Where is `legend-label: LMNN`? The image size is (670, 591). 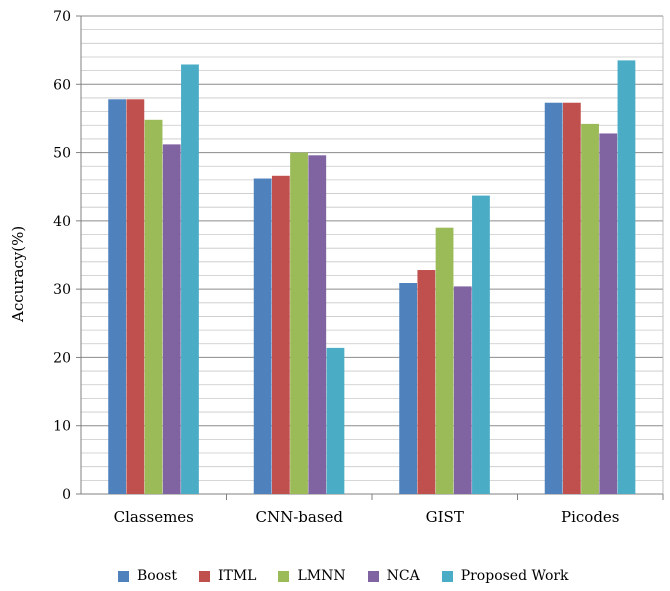 legend-label: LMNN is located at coordinates (321, 576).